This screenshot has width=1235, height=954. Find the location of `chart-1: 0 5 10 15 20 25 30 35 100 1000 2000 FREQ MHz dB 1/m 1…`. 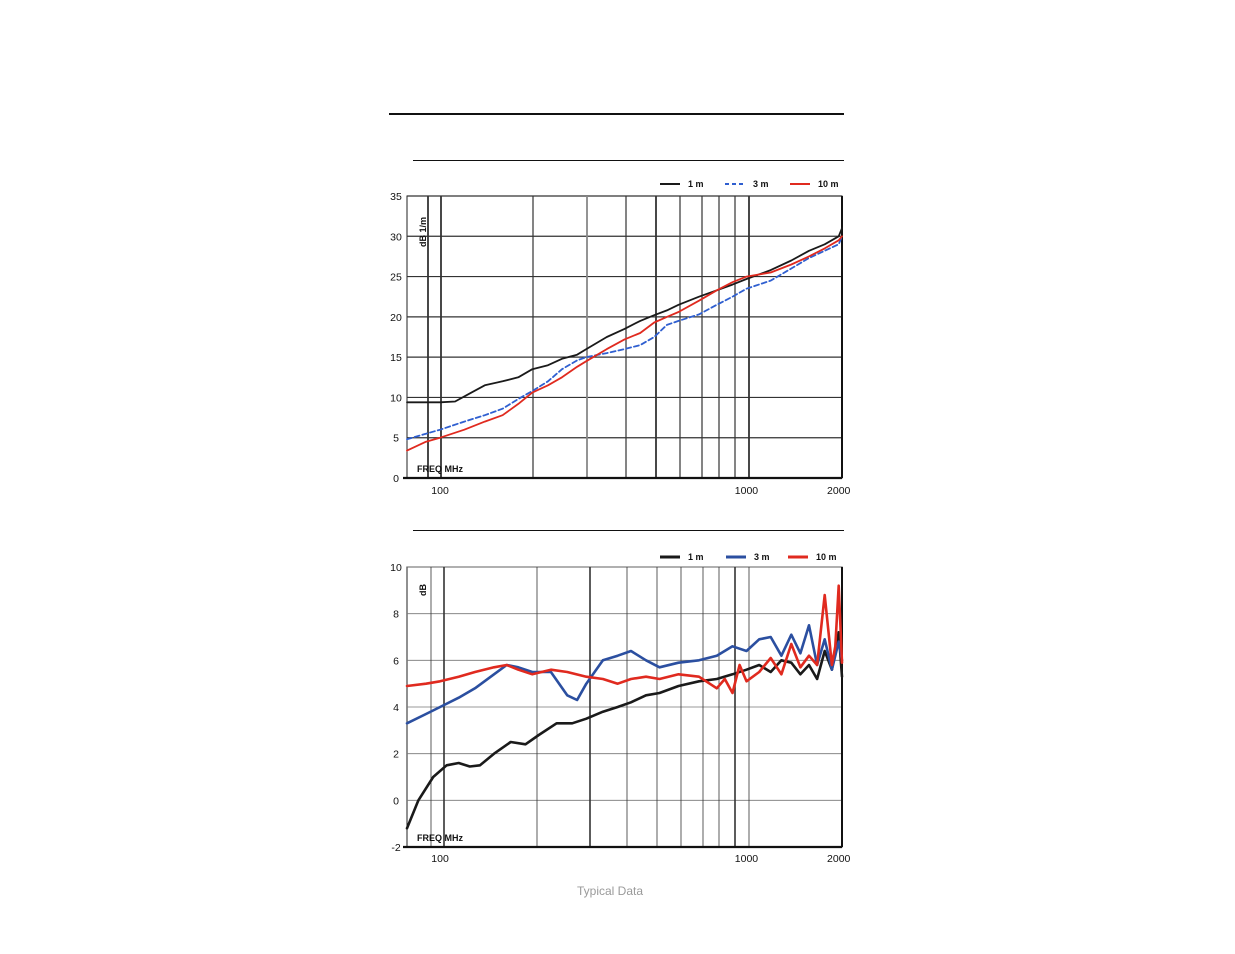

chart-1: 0 5 10 15 20 25 30 35 100 1000 2000 FREQ MHz dB 1/m 1… is located at coordinates (620, 338).